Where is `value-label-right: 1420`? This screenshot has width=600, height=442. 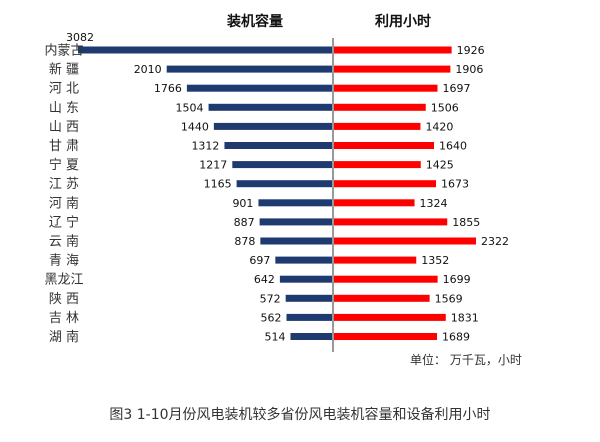
value-label-right: 1420 is located at coordinates (439, 126).